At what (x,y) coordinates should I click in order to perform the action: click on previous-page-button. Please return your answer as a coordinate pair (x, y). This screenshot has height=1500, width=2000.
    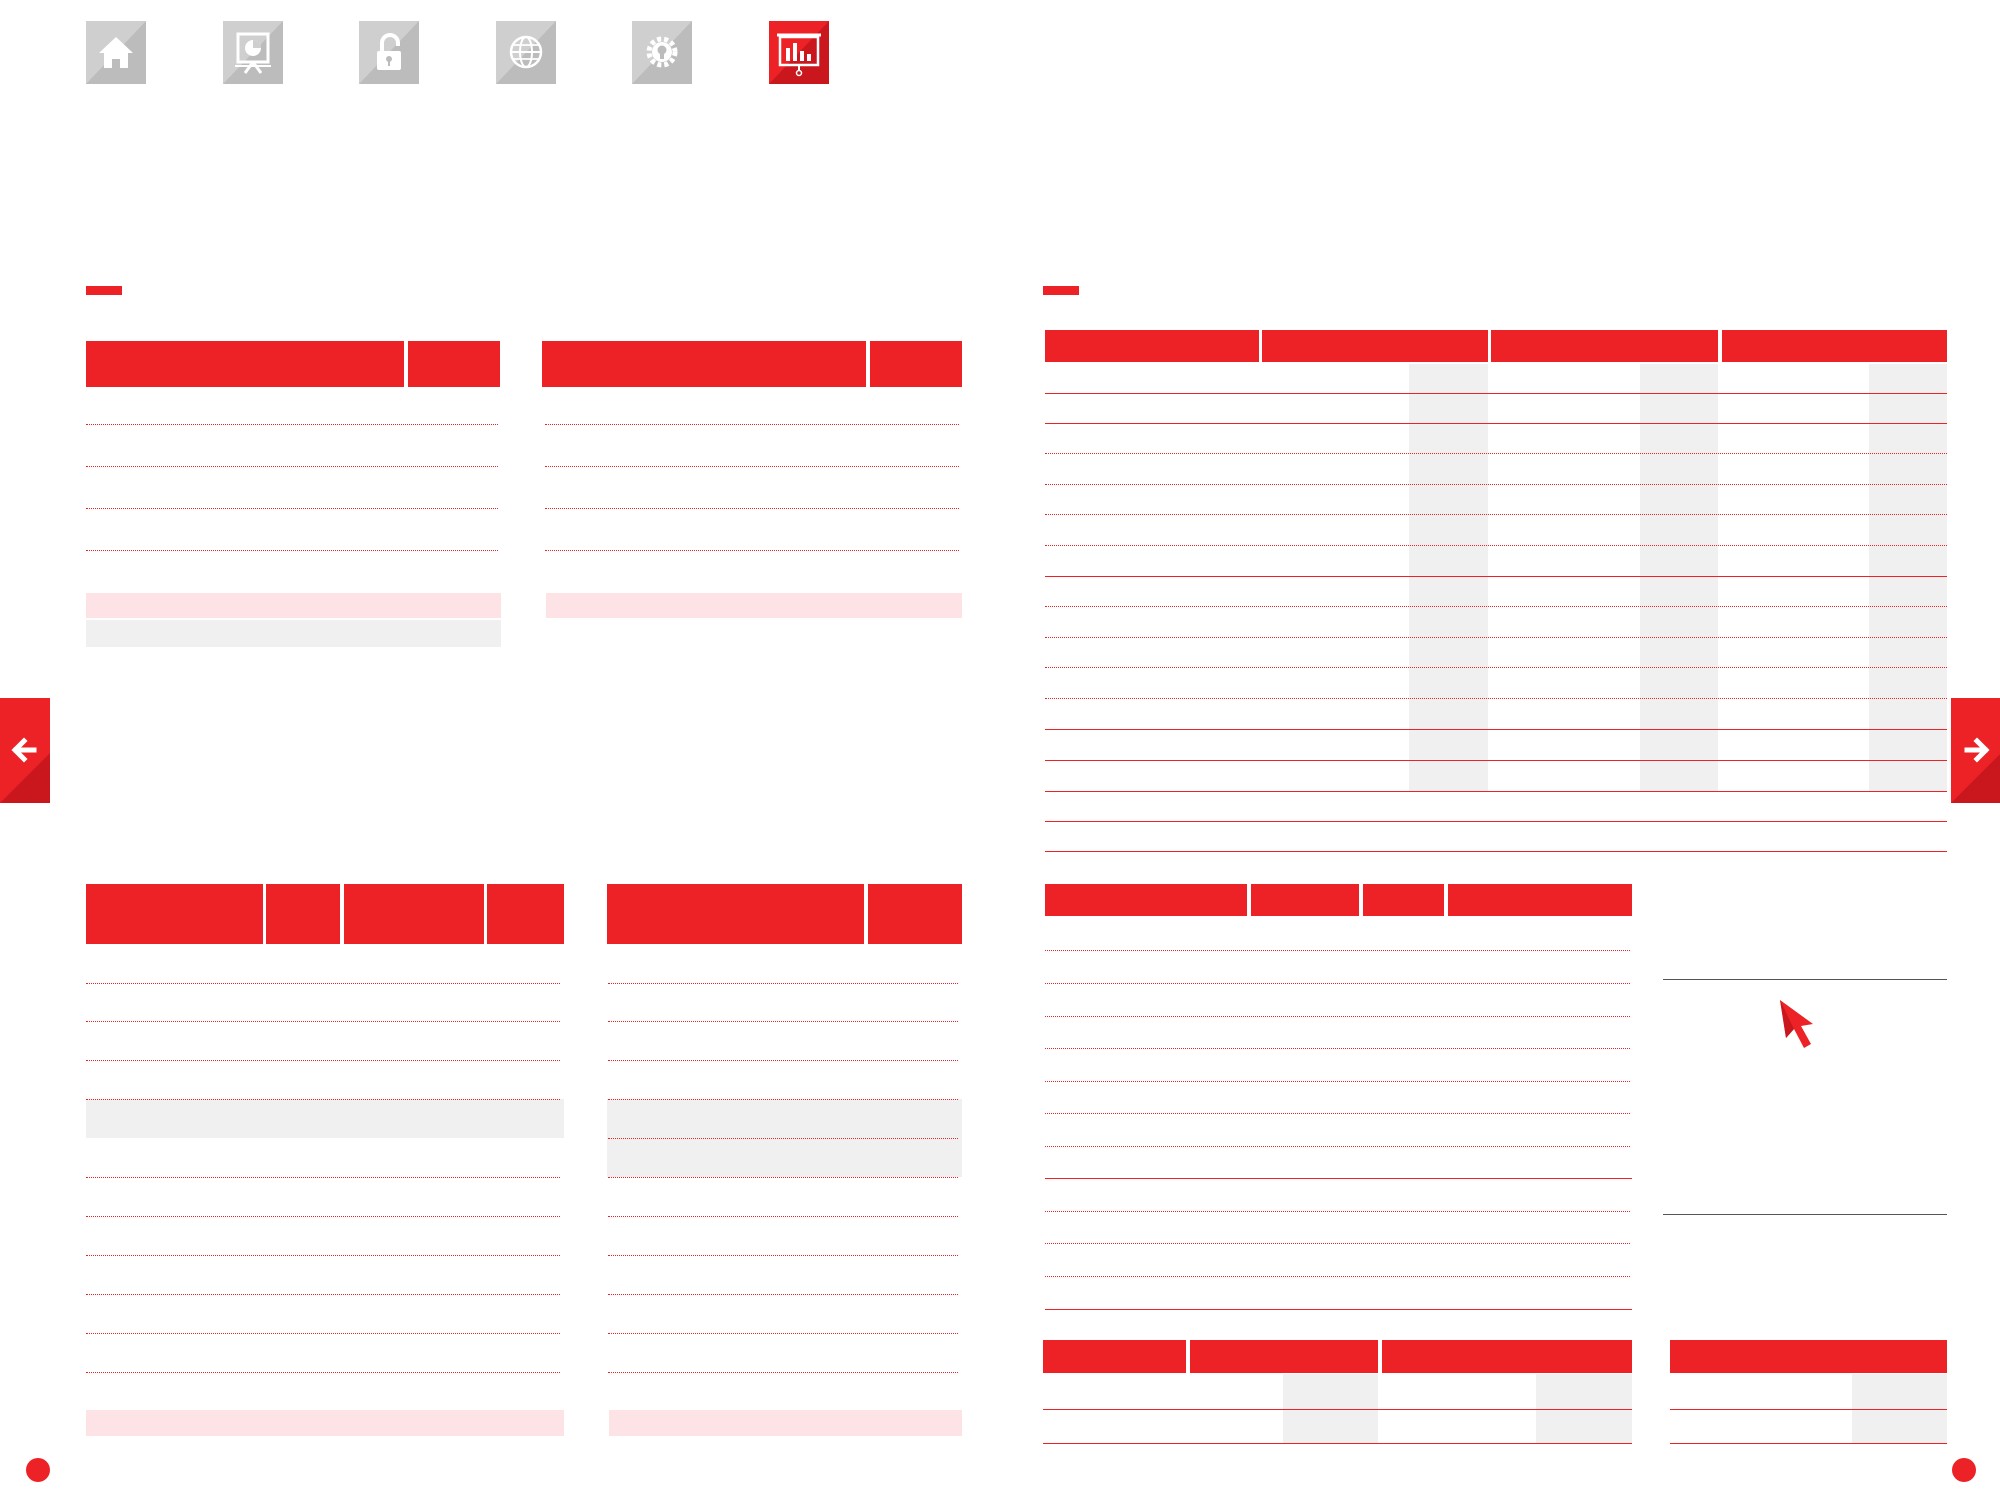
    Looking at the image, I should click on (25, 750).